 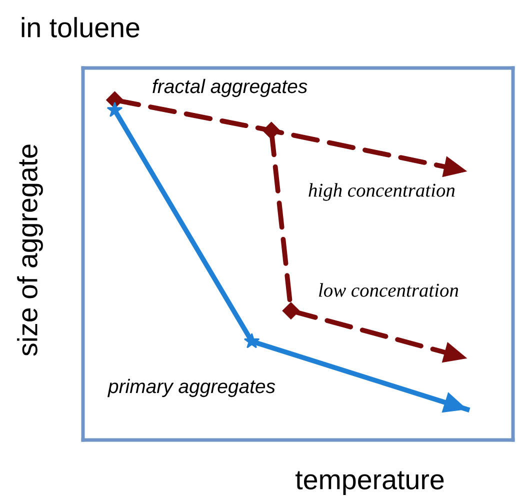 I want to click on annotation: low concentration, so click(x=388, y=290).